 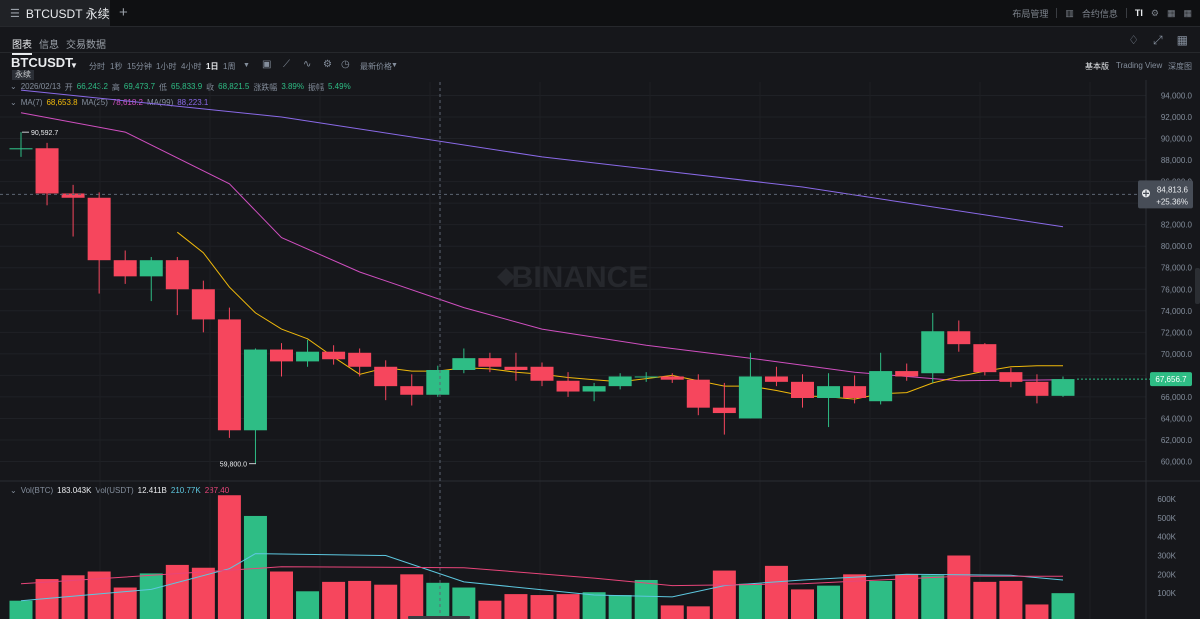 What do you see at coordinates (74, 490) in the screenshot?
I see `vol-btc-value: 183.043K` at bounding box center [74, 490].